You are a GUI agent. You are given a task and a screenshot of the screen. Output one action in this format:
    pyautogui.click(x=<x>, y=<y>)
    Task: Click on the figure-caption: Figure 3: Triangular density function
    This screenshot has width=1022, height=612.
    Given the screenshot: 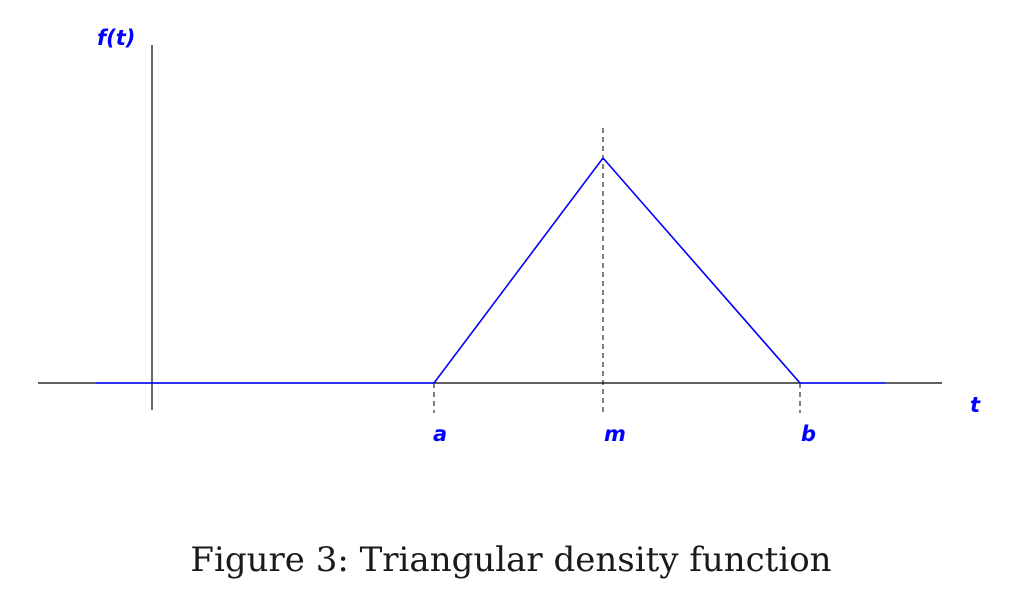 What is the action you would take?
    pyautogui.click(x=511, y=560)
    